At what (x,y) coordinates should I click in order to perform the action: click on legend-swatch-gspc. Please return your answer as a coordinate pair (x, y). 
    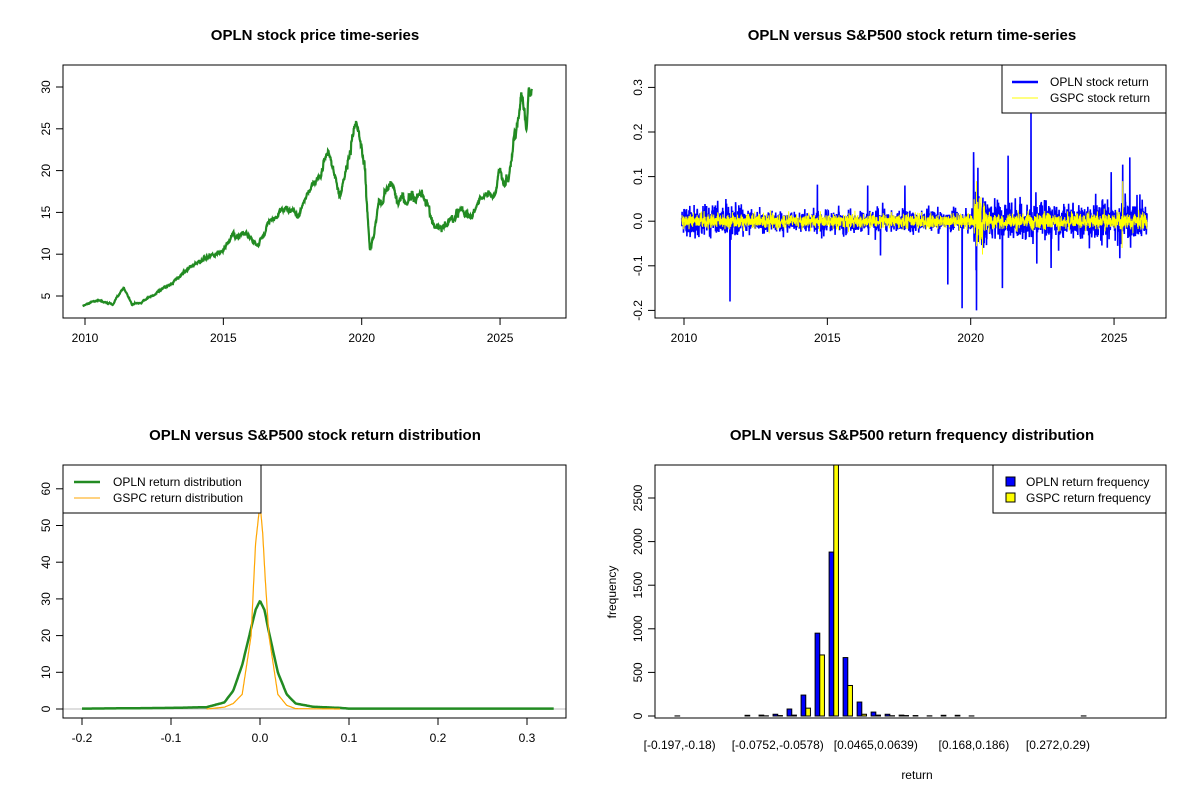
    Looking at the image, I should click on (1010, 497).